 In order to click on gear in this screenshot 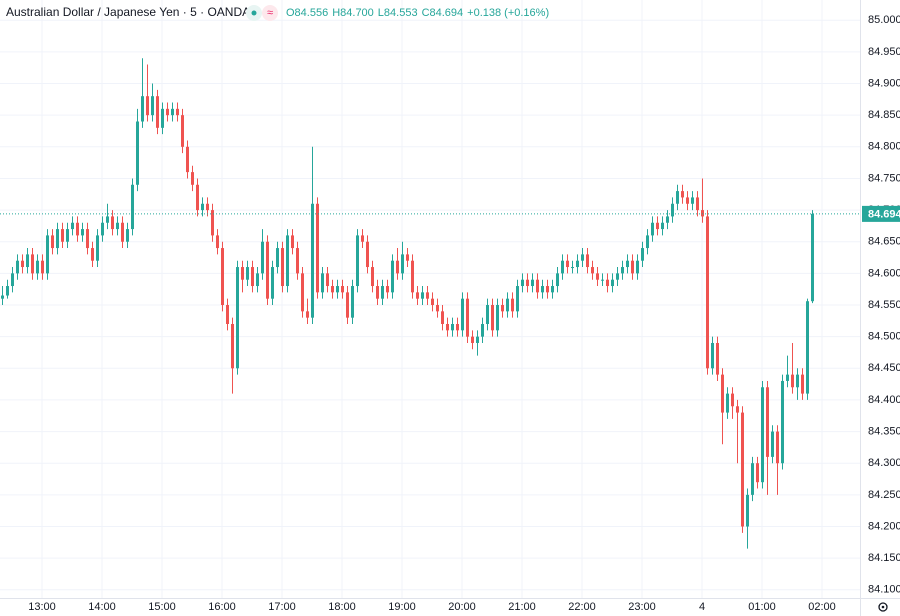, I will do `click(883, 607)`.